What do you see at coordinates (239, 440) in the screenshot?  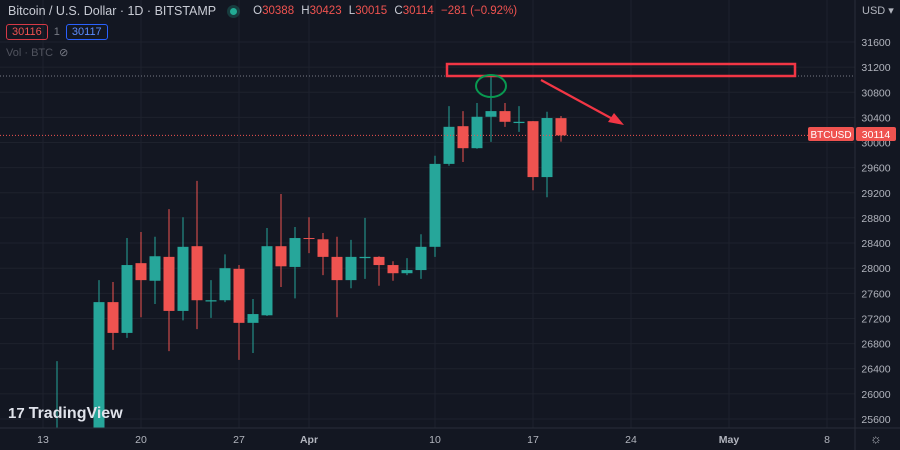 I see `time-tick-label: 27` at bounding box center [239, 440].